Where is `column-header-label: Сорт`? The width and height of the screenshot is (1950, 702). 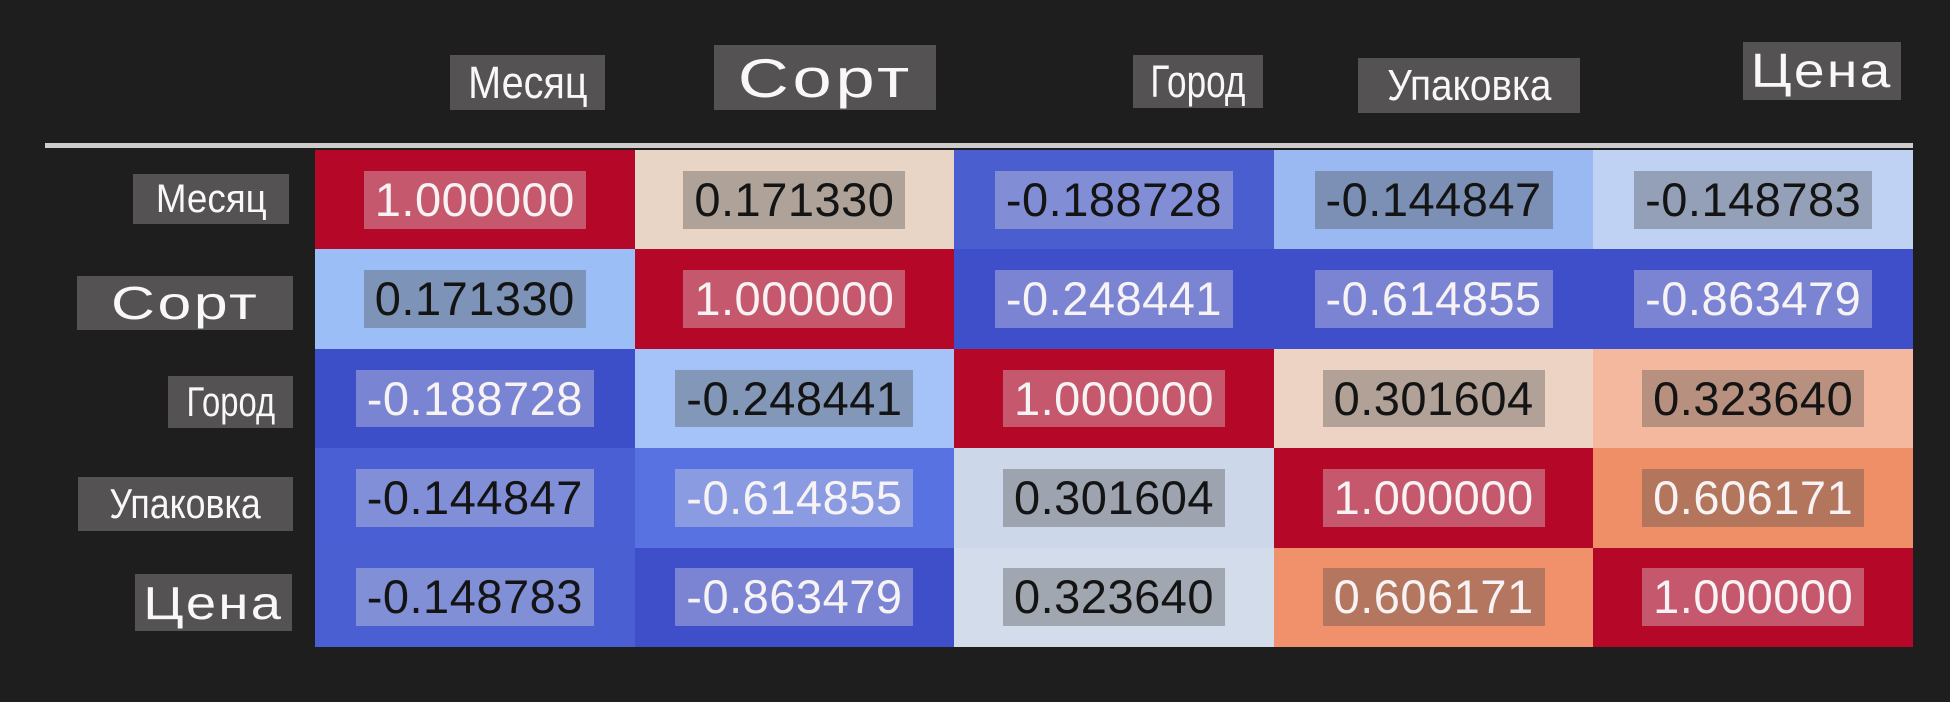 column-header-label: Сорт is located at coordinates (825, 77).